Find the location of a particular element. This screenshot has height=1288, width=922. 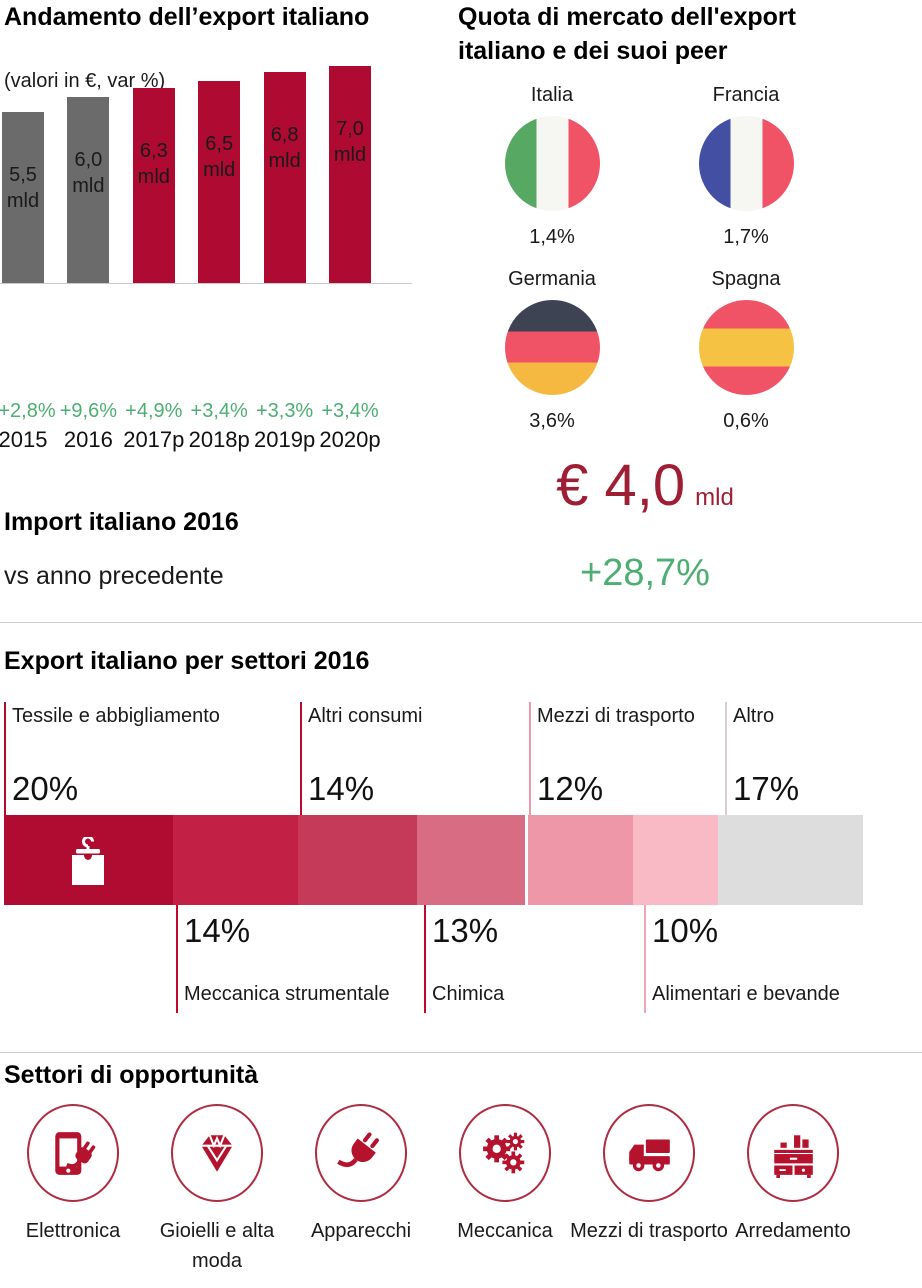

trend-growth-2019p: +3,3% is located at coordinates (284, 411).